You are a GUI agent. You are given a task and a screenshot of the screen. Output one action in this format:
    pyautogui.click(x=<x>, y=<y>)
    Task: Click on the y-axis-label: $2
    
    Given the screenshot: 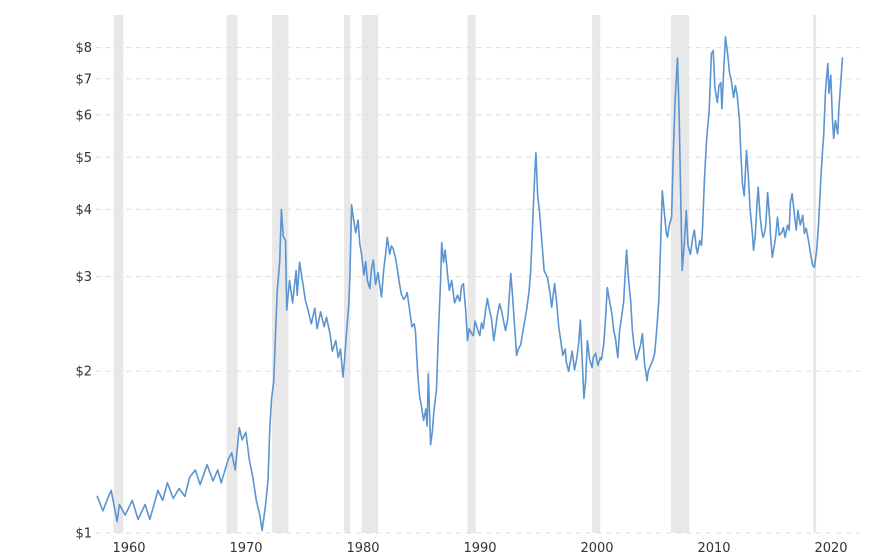 What is the action you would take?
    pyautogui.click(x=83, y=372)
    